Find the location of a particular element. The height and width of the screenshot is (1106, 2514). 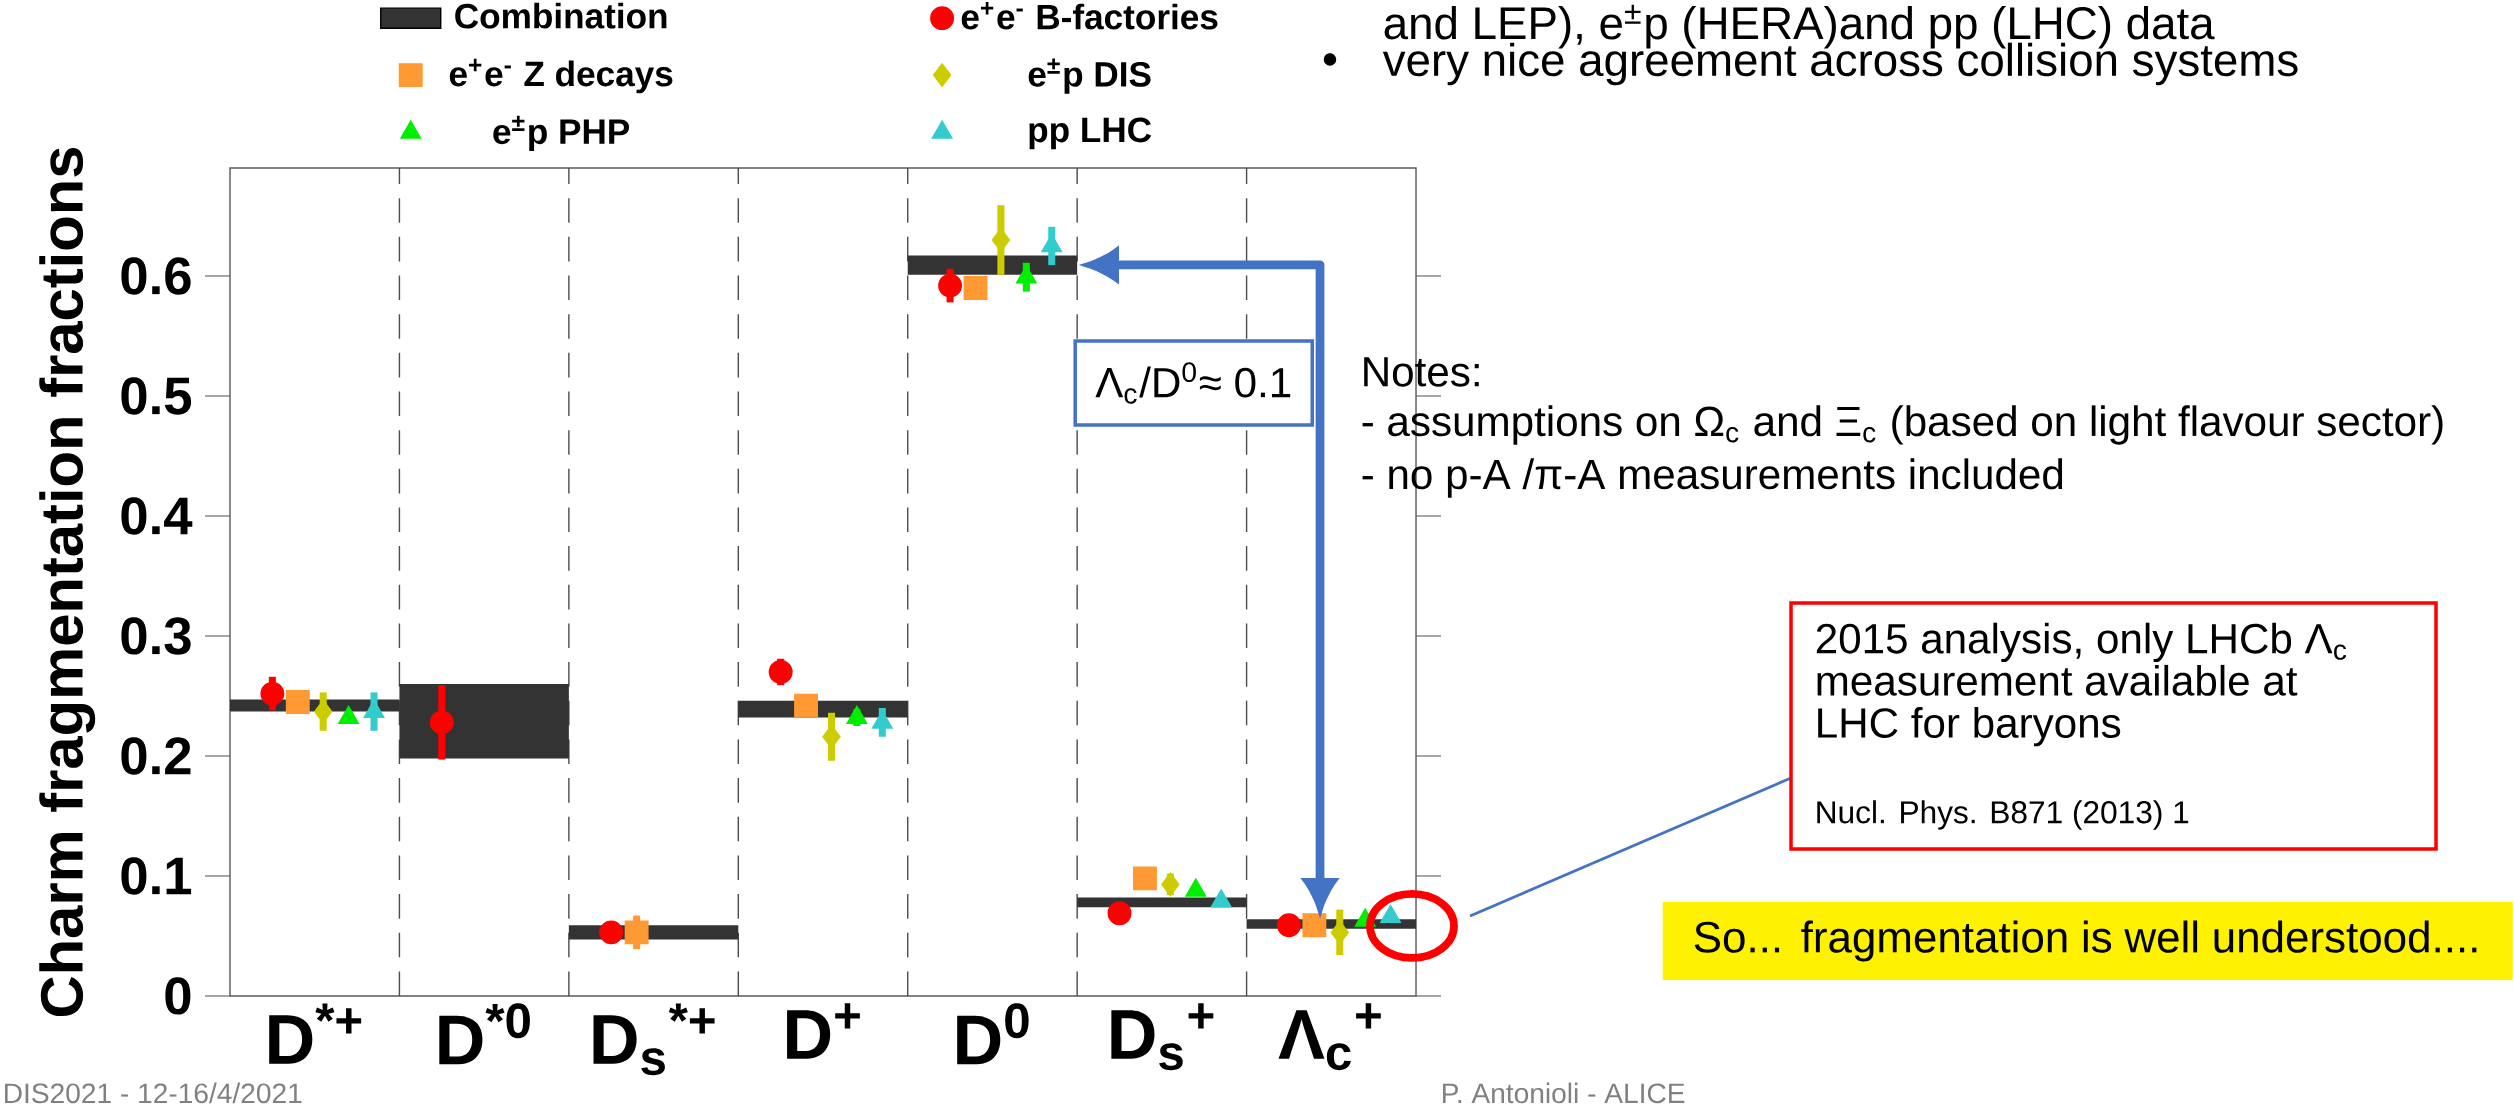

x-tick-label: D$^{0}$ is located at coordinates (993, 1034).